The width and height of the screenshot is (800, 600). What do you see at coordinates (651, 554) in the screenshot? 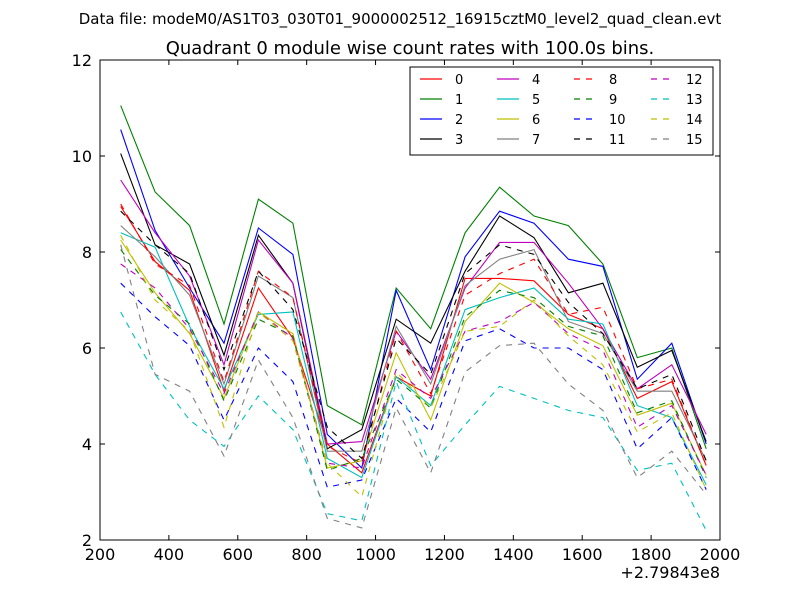
I see `x-tick-label: 1800` at bounding box center [651, 554].